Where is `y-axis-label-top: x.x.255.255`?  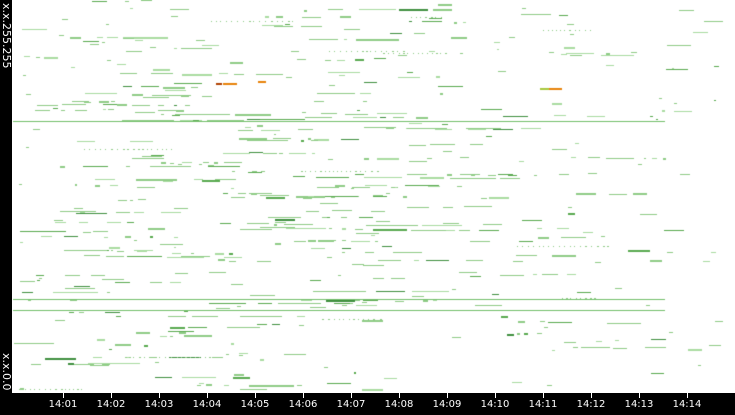 y-axis-label-top: x.x.255.255 is located at coordinates (6, 36).